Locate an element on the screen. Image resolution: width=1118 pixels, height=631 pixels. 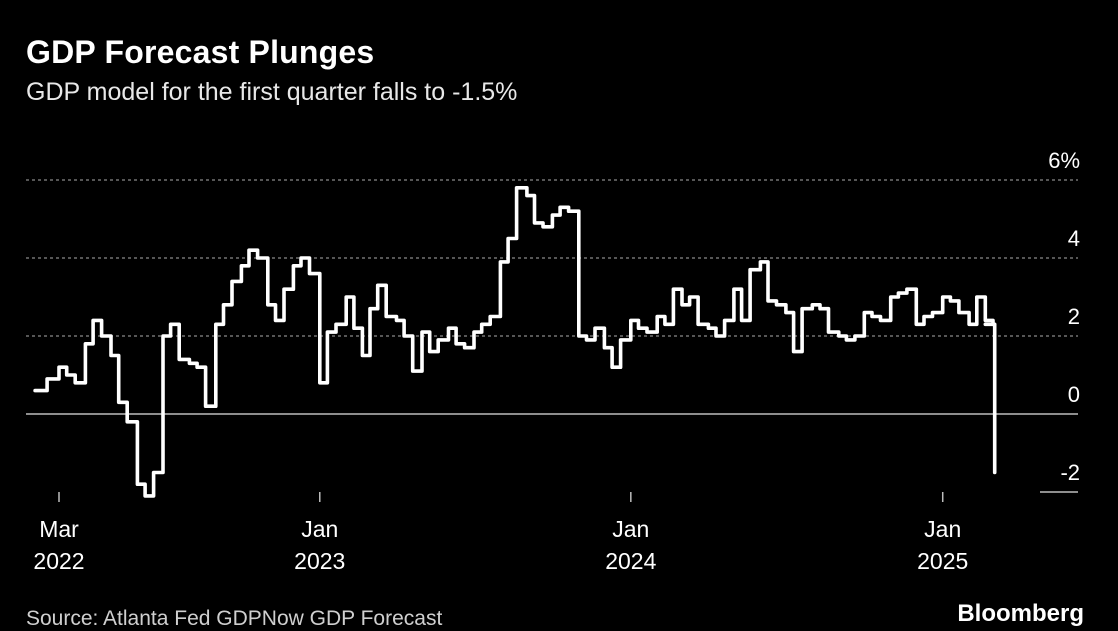
source-note: Source: Atlanta Fed GDPNow GDP Forecast is located at coordinates (234, 618).